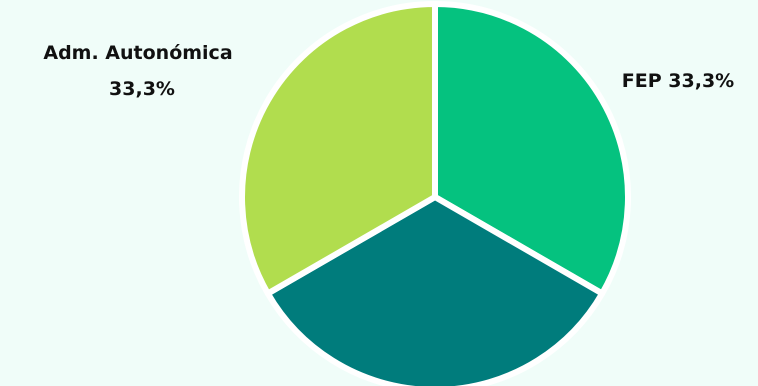 The width and height of the screenshot is (758, 386). What do you see at coordinates (388, 71) in the screenshot?
I see `pie-labels: FEP 33,3% Adm. Autonómica 33,3%` at bounding box center [388, 71].